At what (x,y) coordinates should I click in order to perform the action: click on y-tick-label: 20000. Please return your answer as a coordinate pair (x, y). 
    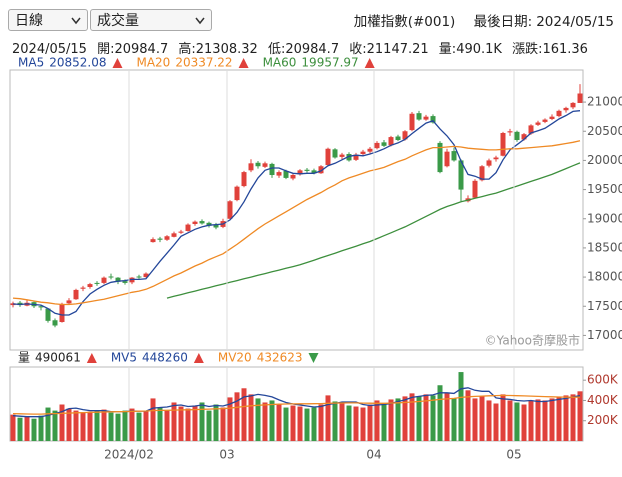
    Looking at the image, I should click on (604, 160).